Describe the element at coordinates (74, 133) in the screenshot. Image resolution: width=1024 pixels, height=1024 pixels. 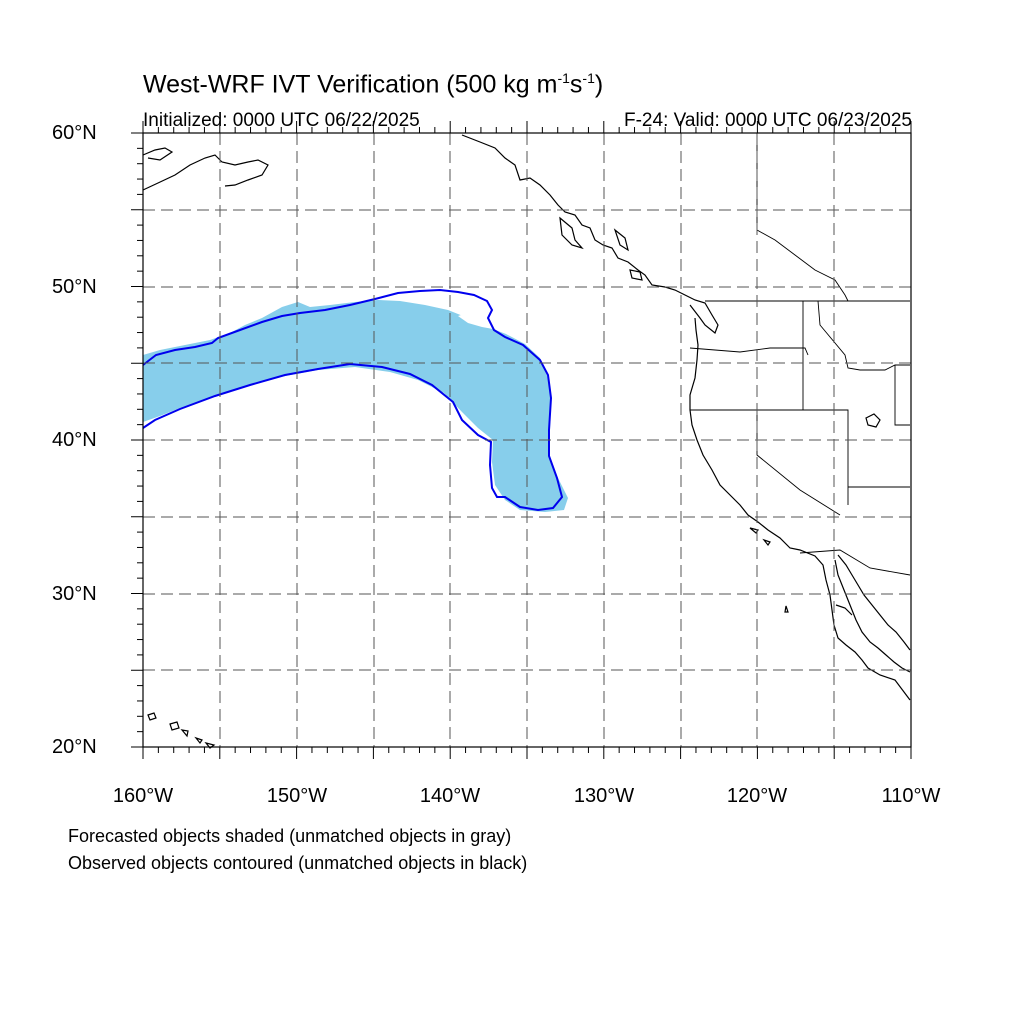
I see `lat-label-60n: 60°N` at that location.